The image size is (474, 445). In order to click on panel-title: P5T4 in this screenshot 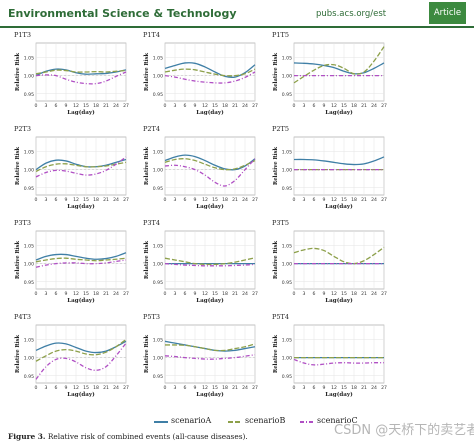, I will do `click(280, 317)`.